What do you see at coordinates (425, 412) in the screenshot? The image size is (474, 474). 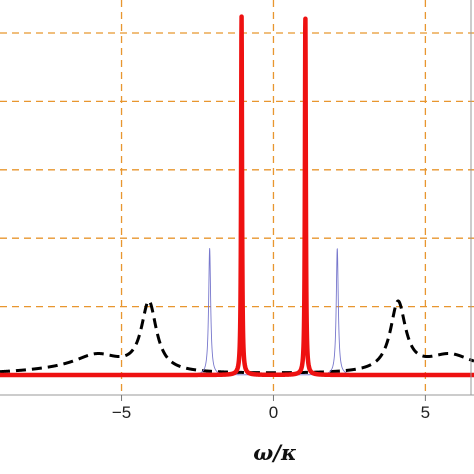 I see `x-tick-label-2: 5` at bounding box center [425, 412].